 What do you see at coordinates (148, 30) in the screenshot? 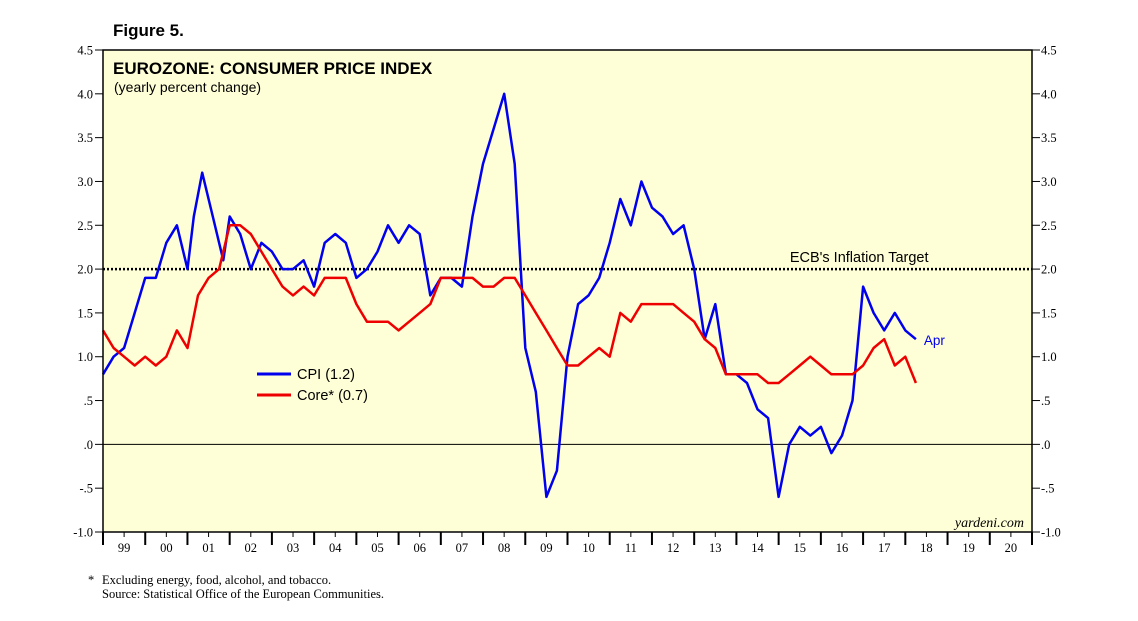
I see `figure-label: Figure 5.` at bounding box center [148, 30].